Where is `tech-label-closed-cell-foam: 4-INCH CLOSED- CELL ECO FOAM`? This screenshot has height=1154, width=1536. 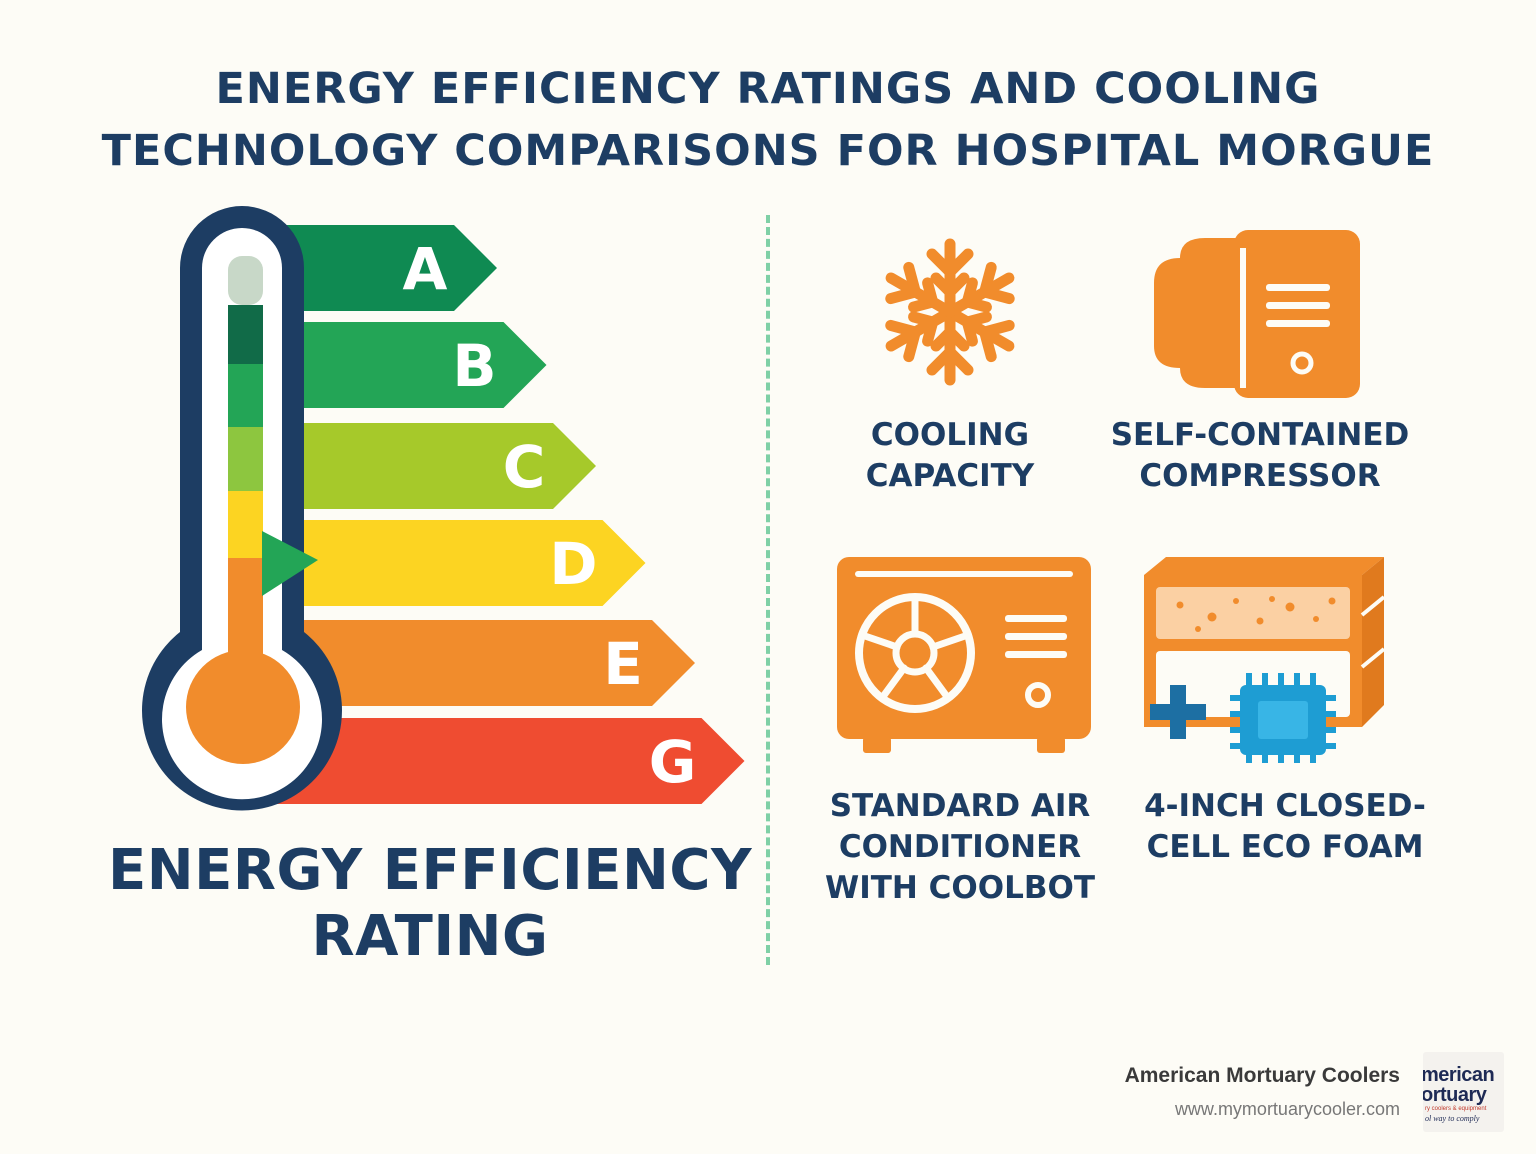 tech-label-closed-cell-foam: 4-INCH CLOSED- CELL ECO FOAM is located at coordinates (1285, 827).